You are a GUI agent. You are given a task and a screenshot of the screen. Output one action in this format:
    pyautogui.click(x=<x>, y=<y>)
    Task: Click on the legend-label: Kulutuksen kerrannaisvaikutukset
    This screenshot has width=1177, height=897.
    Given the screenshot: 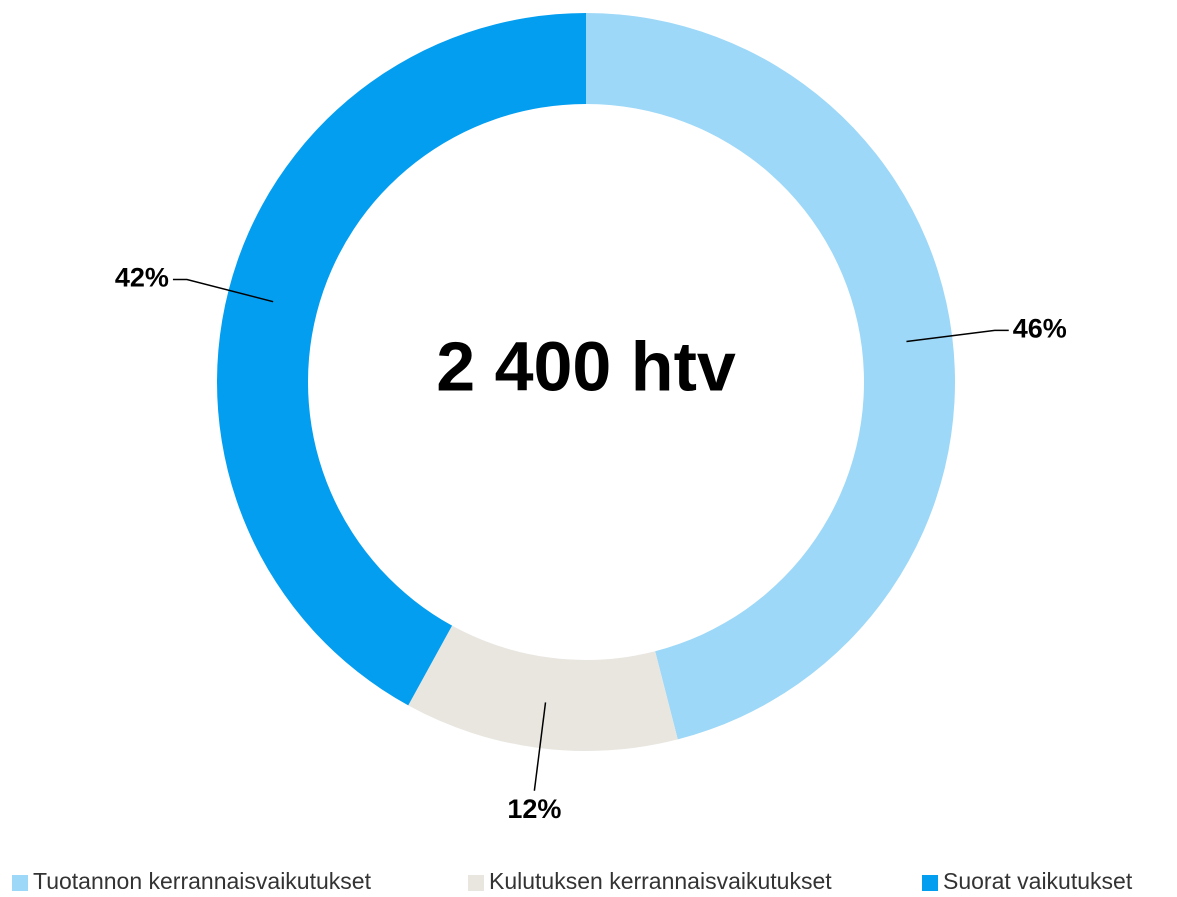 What is the action you would take?
    pyautogui.click(x=660, y=881)
    